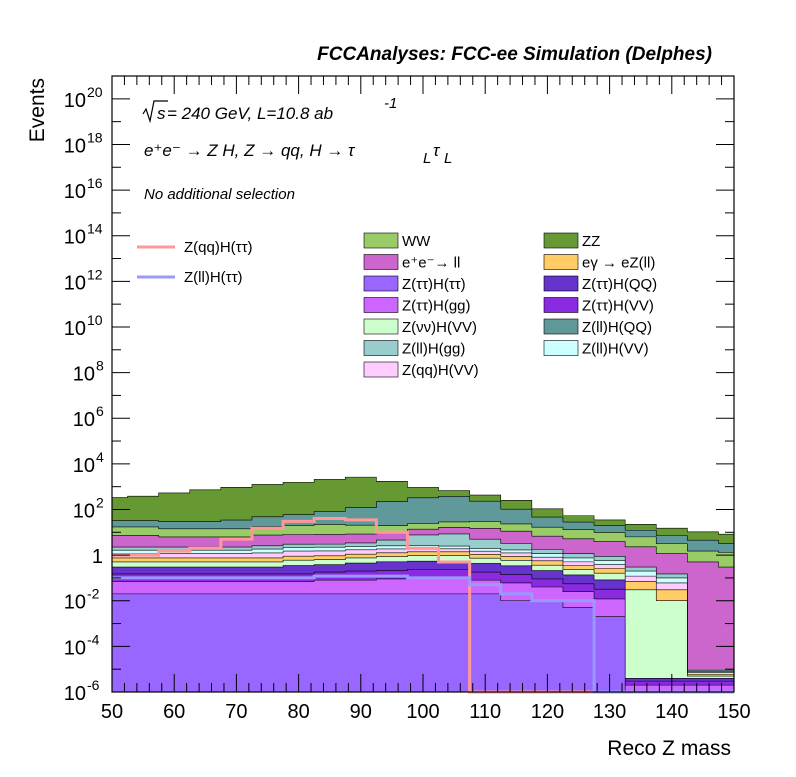  What do you see at coordinates (618, 263) in the screenshot?
I see `legend-label: eγ → eZ(ll)` at bounding box center [618, 263].